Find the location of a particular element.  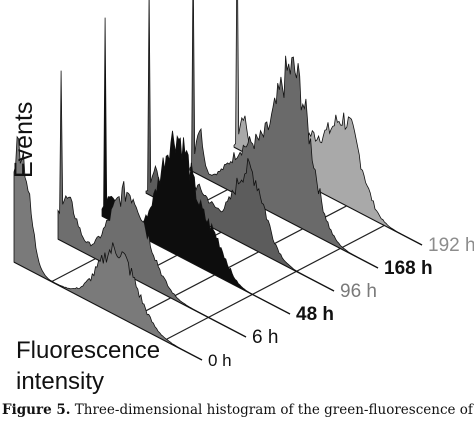

x-axis-label-line1: Fluorescence is located at coordinates (88, 350).